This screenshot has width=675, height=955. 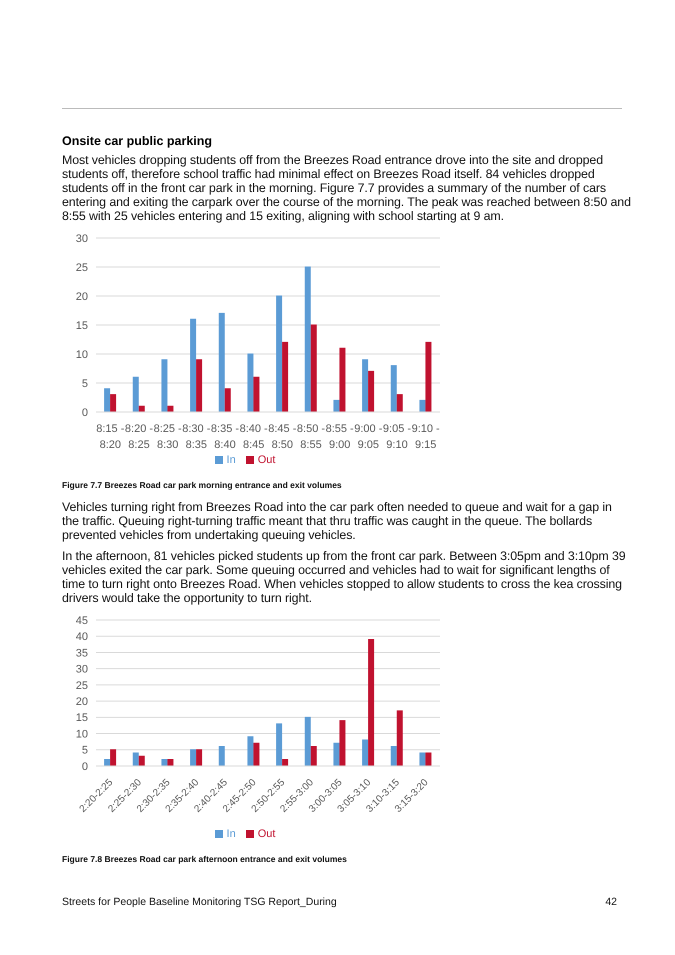 I want to click on x-tick-label: 8:50 - 8:55, so click(x=311, y=437).